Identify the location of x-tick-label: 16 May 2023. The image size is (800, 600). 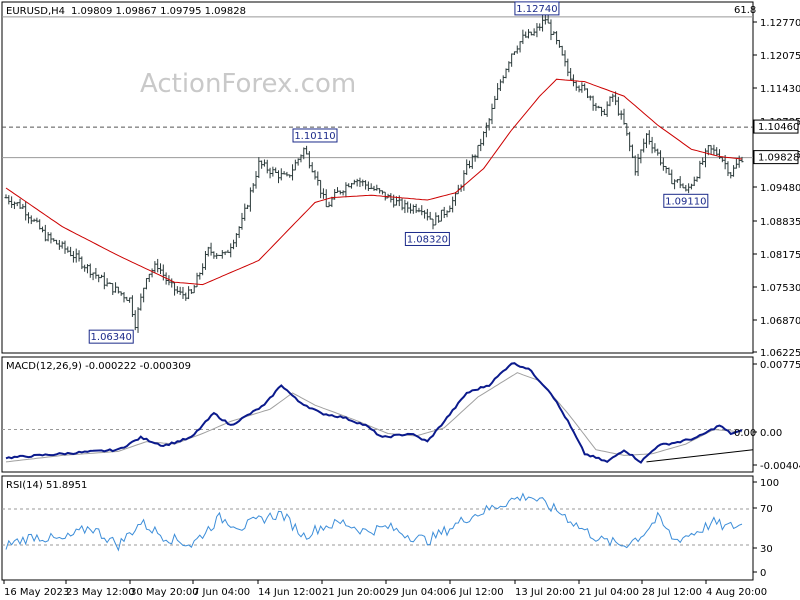
(36, 592).